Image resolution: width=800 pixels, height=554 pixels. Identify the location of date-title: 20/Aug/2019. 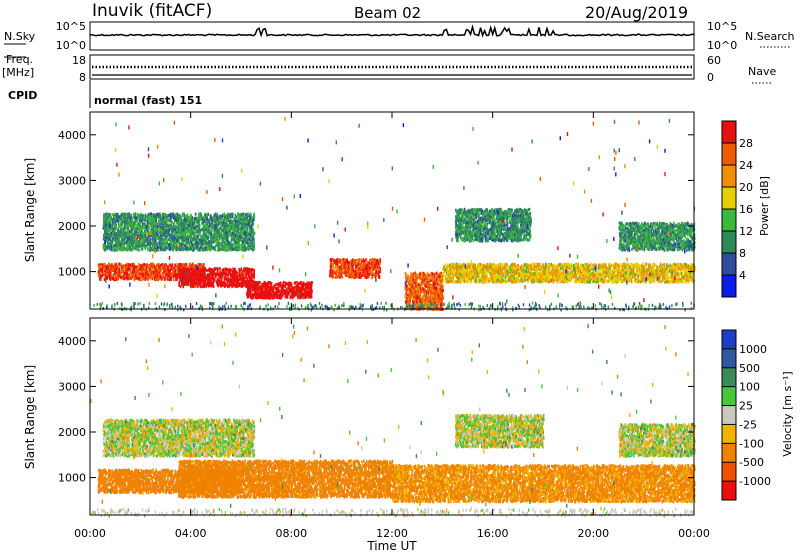
(636, 12).